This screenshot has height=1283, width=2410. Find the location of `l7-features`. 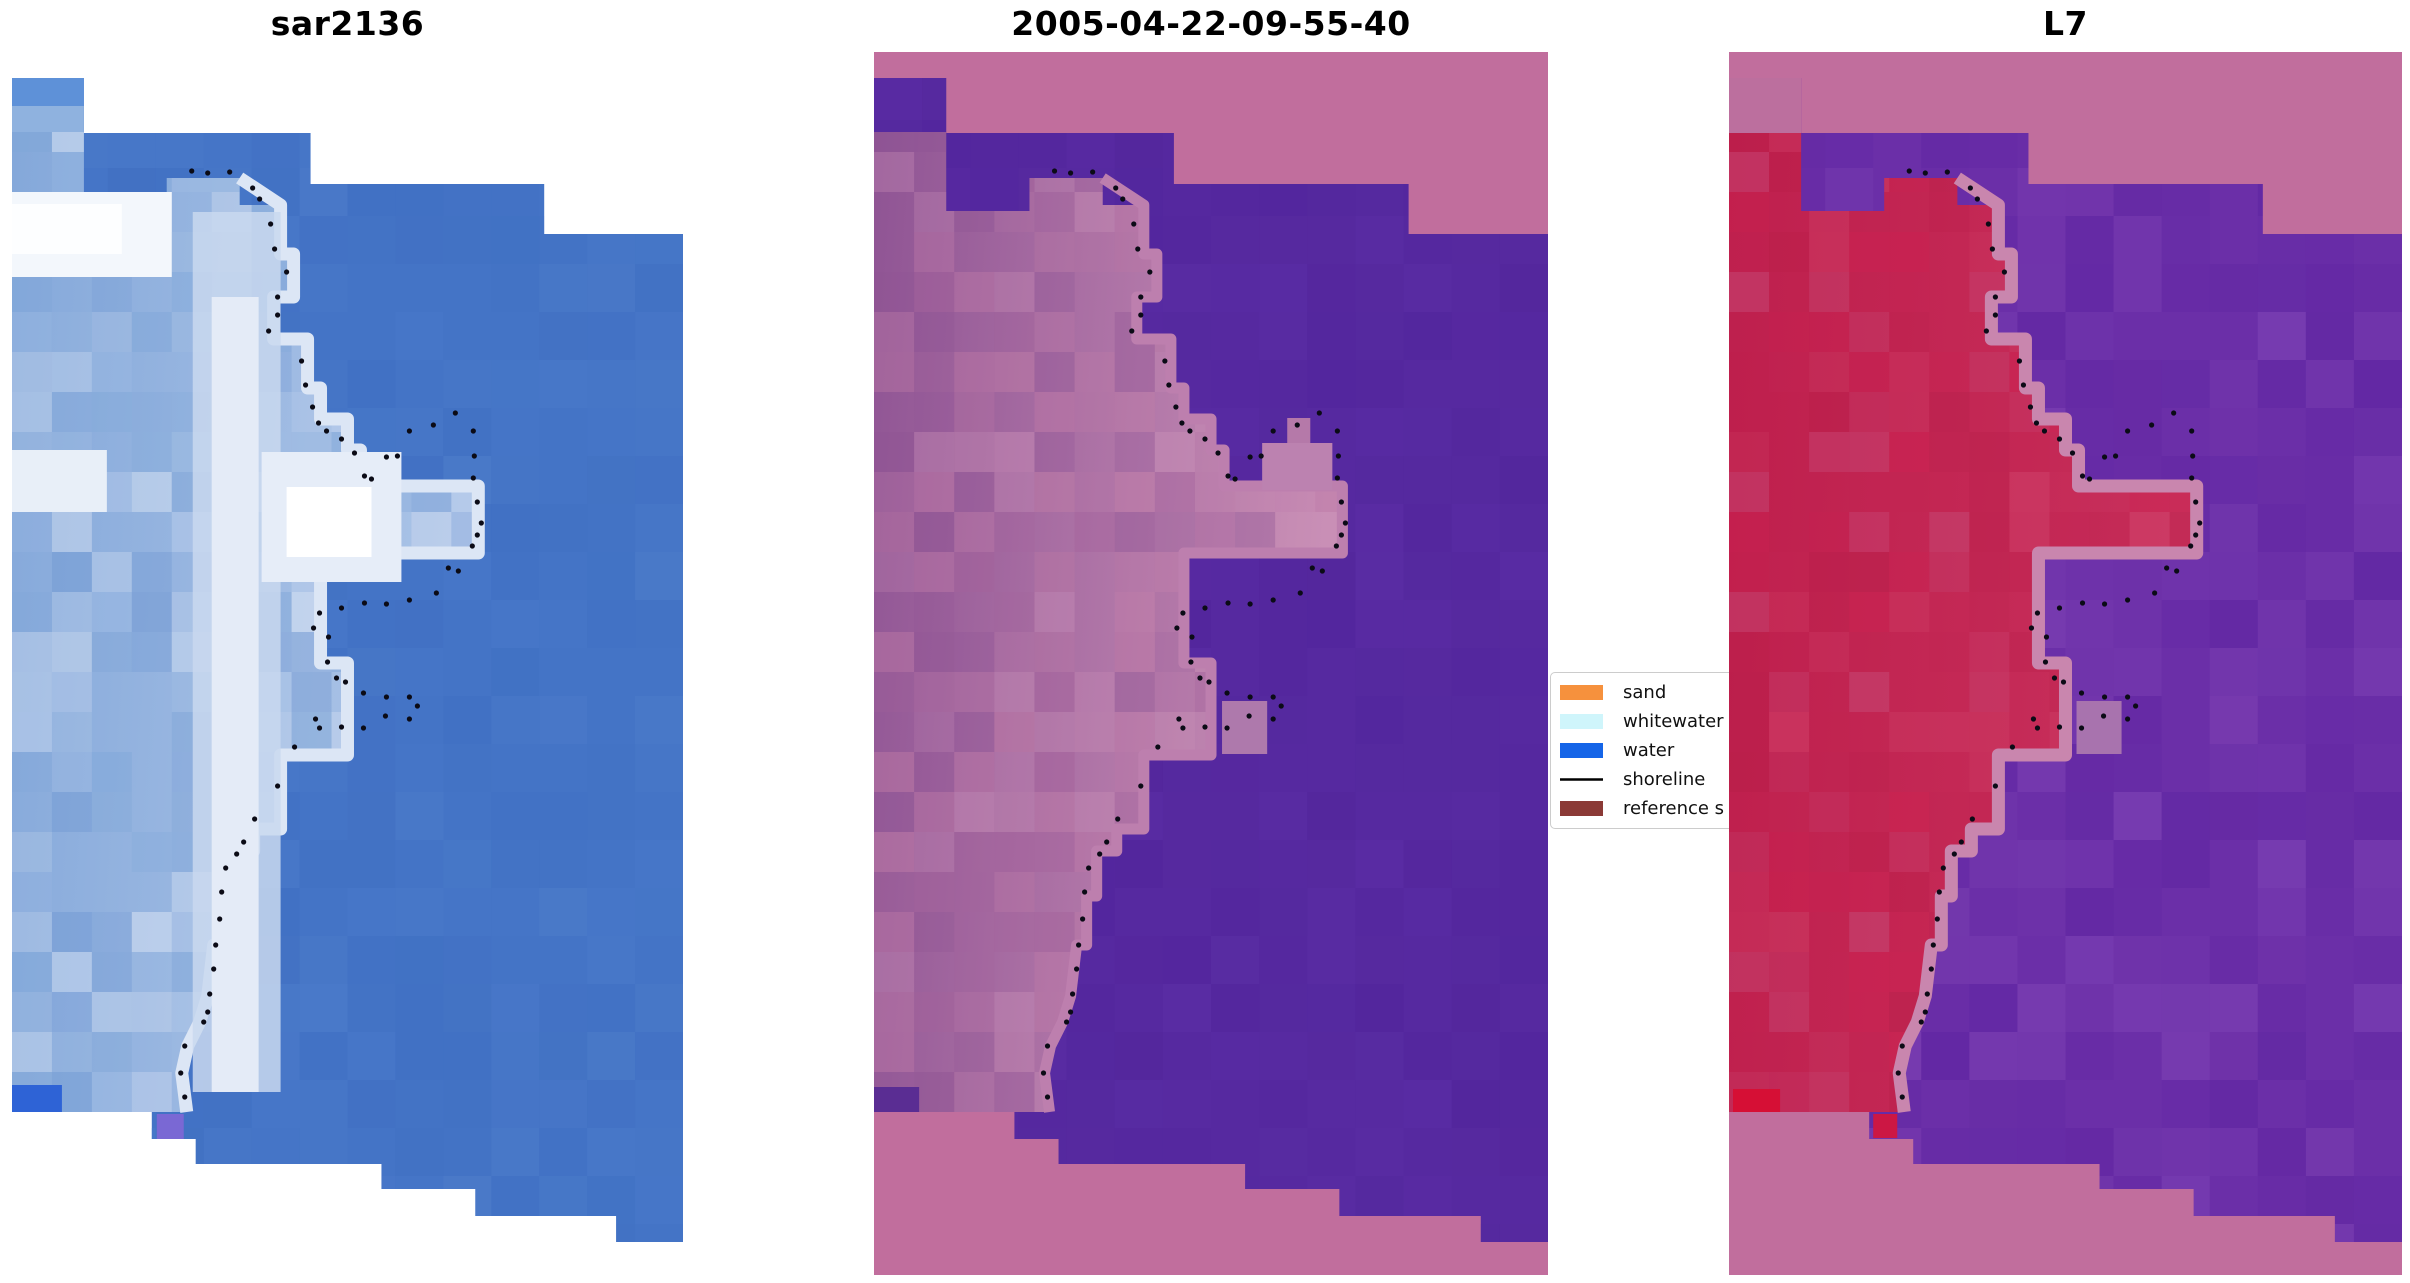

l7-features is located at coordinates (1925, 608).